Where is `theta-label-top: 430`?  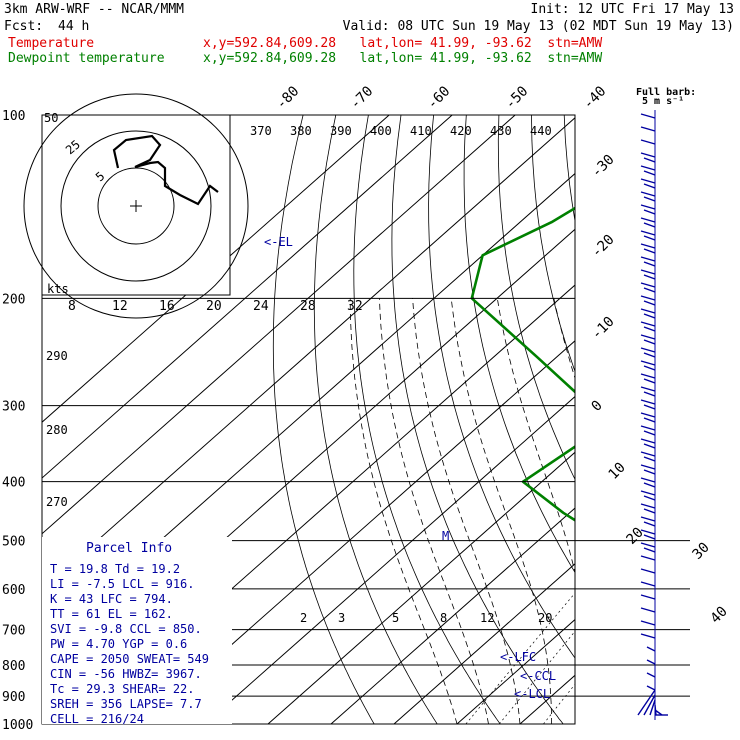 theta-label-top: 430 is located at coordinates (501, 131).